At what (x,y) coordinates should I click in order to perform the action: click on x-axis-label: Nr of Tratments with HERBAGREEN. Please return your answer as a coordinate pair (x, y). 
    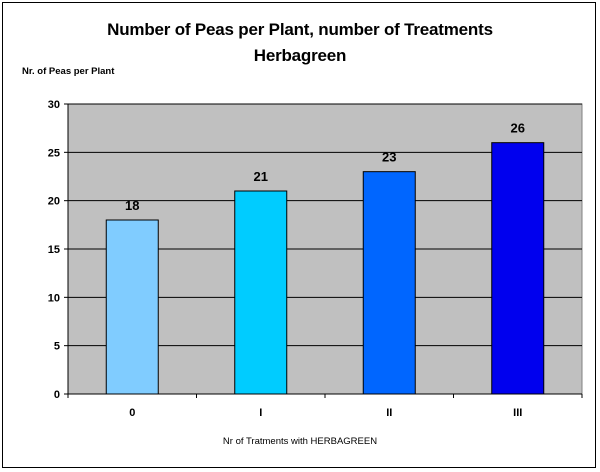
    Looking at the image, I should click on (300, 441).